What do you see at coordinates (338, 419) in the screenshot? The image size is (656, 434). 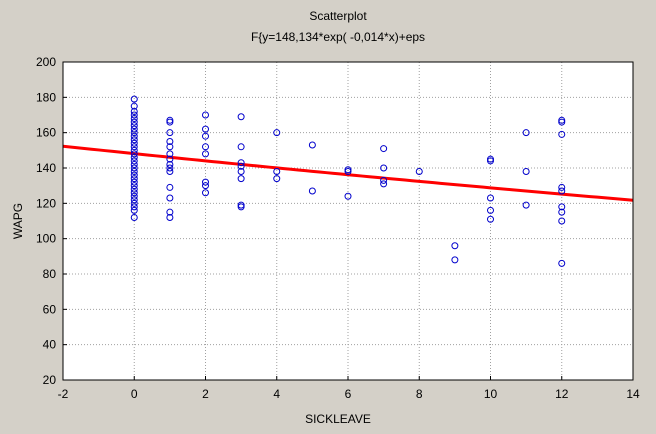 I see `x-axis-label: SICKLEAVE` at bounding box center [338, 419].